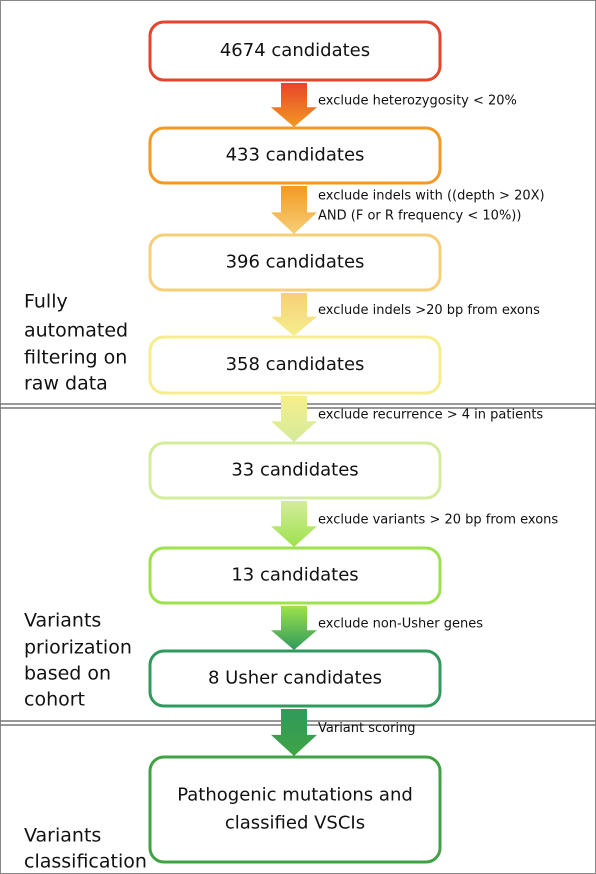  What do you see at coordinates (430, 415) in the screenshot?
I see `edge-label: exclude recurrence > 4 in patients` at bounding box center [430, 415].